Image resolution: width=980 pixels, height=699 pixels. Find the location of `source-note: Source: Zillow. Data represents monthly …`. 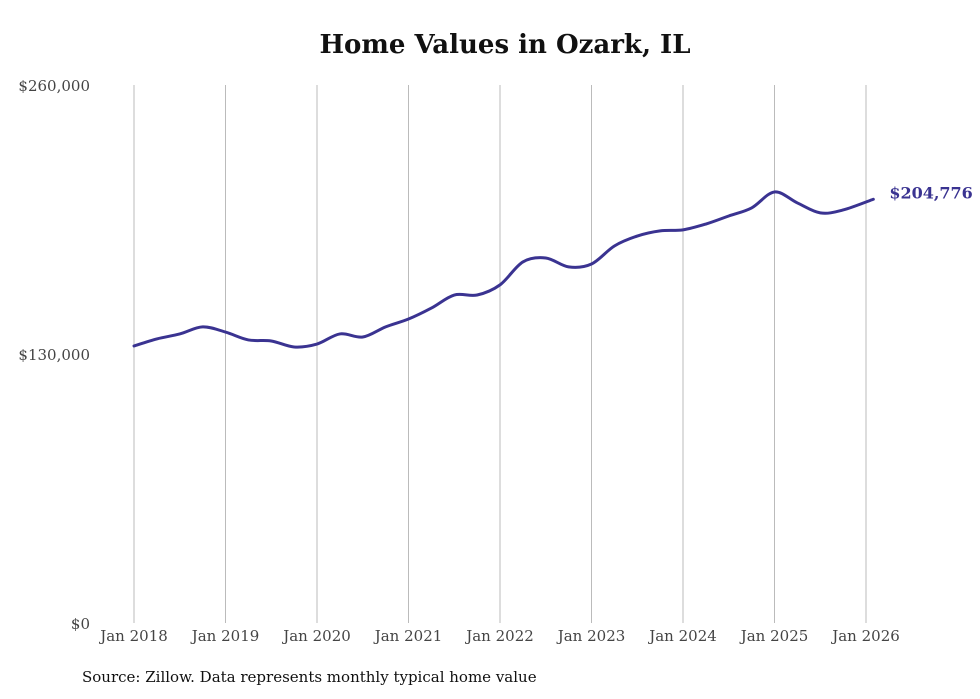

source-note: Source: Zillow. Data represents monthly … is located at coordinates (309, 677).